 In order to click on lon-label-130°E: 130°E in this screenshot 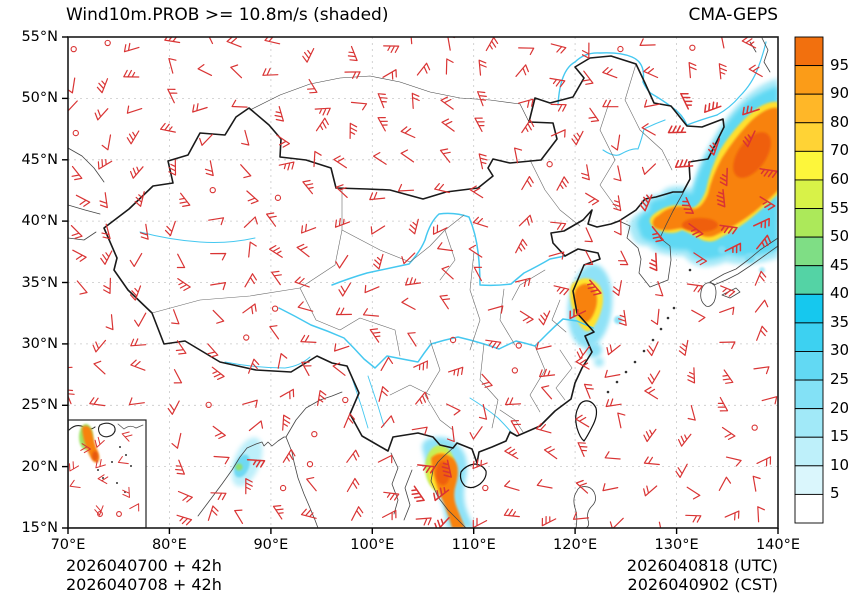, I will do `click(676, 545)`.